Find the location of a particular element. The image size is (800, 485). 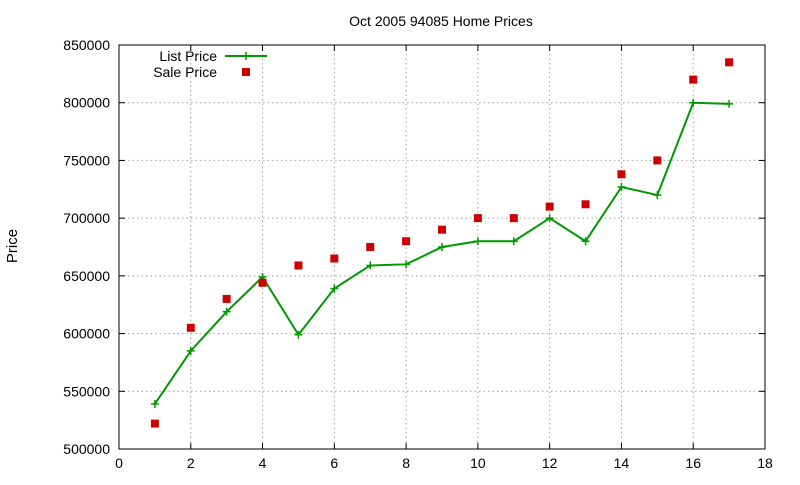

x-tick-label: 8 is located at coordinates (406, 463).